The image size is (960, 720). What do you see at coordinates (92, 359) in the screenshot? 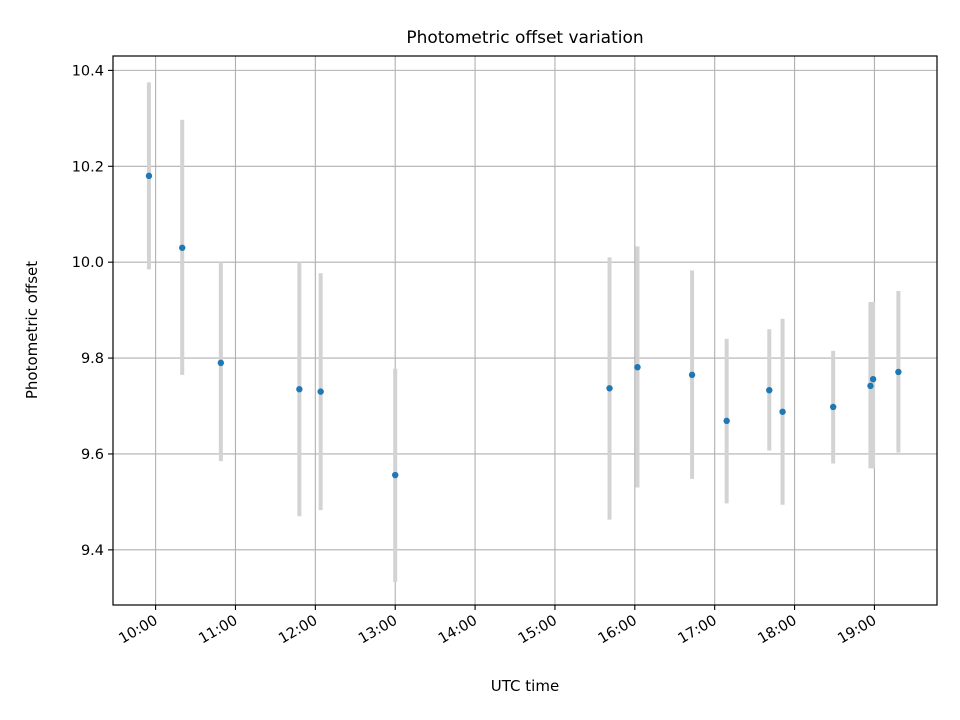
I see `y-tick-label: 9.8` at bounding box center [92, 359].